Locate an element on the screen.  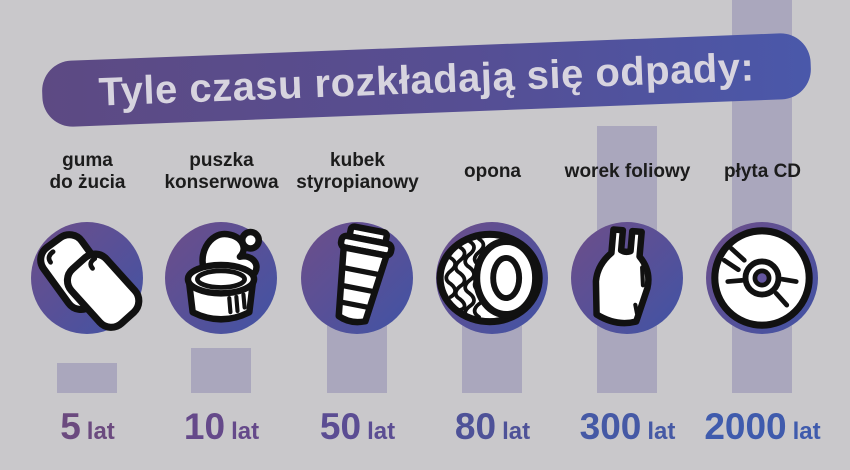
tire-icon is located at coordinates (489, 278).